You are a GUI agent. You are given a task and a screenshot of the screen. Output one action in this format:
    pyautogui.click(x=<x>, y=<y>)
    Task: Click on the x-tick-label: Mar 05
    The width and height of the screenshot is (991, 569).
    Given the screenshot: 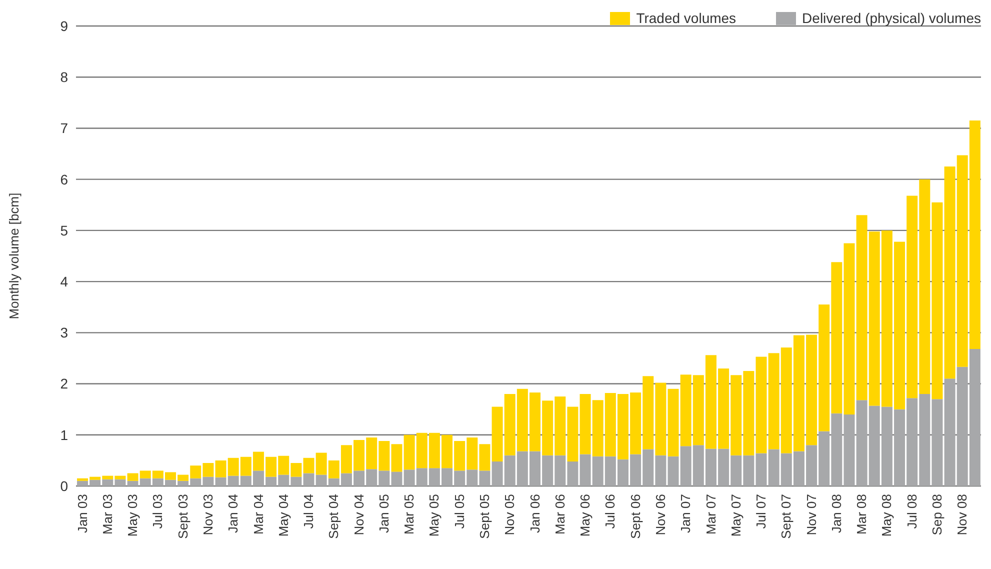 What is the action you would take?
    pyautogui.click(x=409, y=514)
    